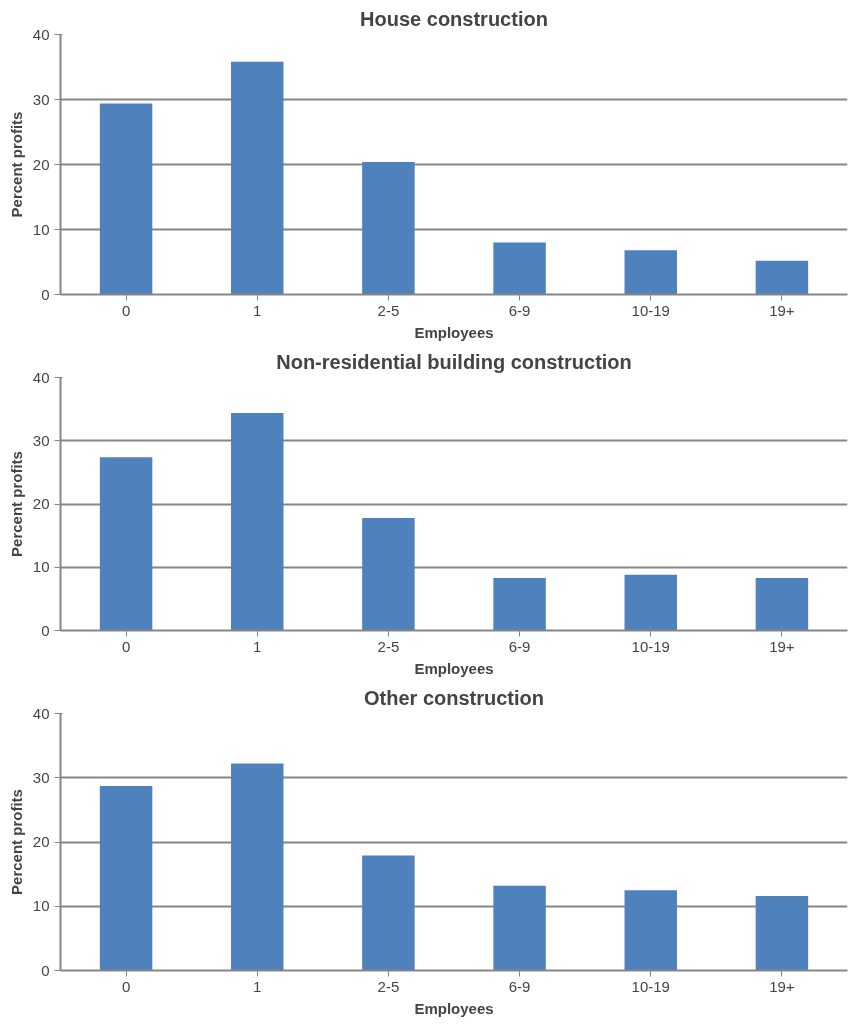 The width and height of the screenshot is (867, 1025). What do you see at coordinates (454, 18) in the screenshot?
I see `chart-title: House construction` at bounding box center [454, 18].